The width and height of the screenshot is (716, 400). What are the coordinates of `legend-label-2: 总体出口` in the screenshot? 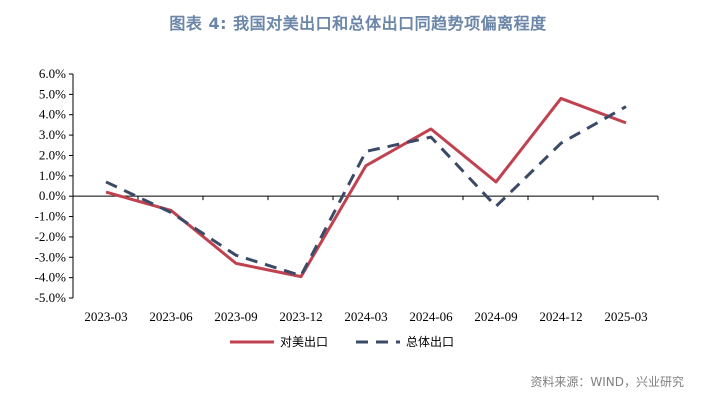 It's located at (430, 342).